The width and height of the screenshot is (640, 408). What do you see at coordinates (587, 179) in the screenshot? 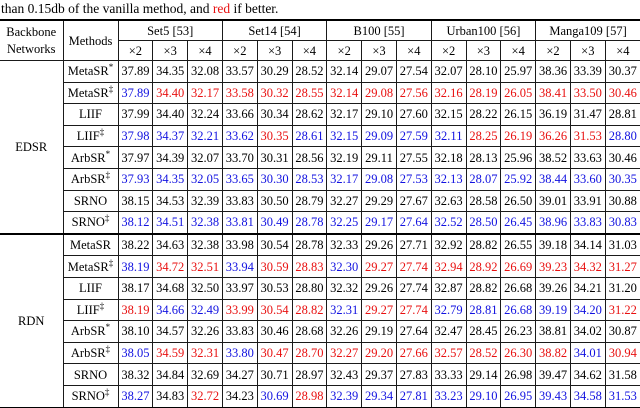
I see `value-cell: 33.60` at bounding box center [587, 179].